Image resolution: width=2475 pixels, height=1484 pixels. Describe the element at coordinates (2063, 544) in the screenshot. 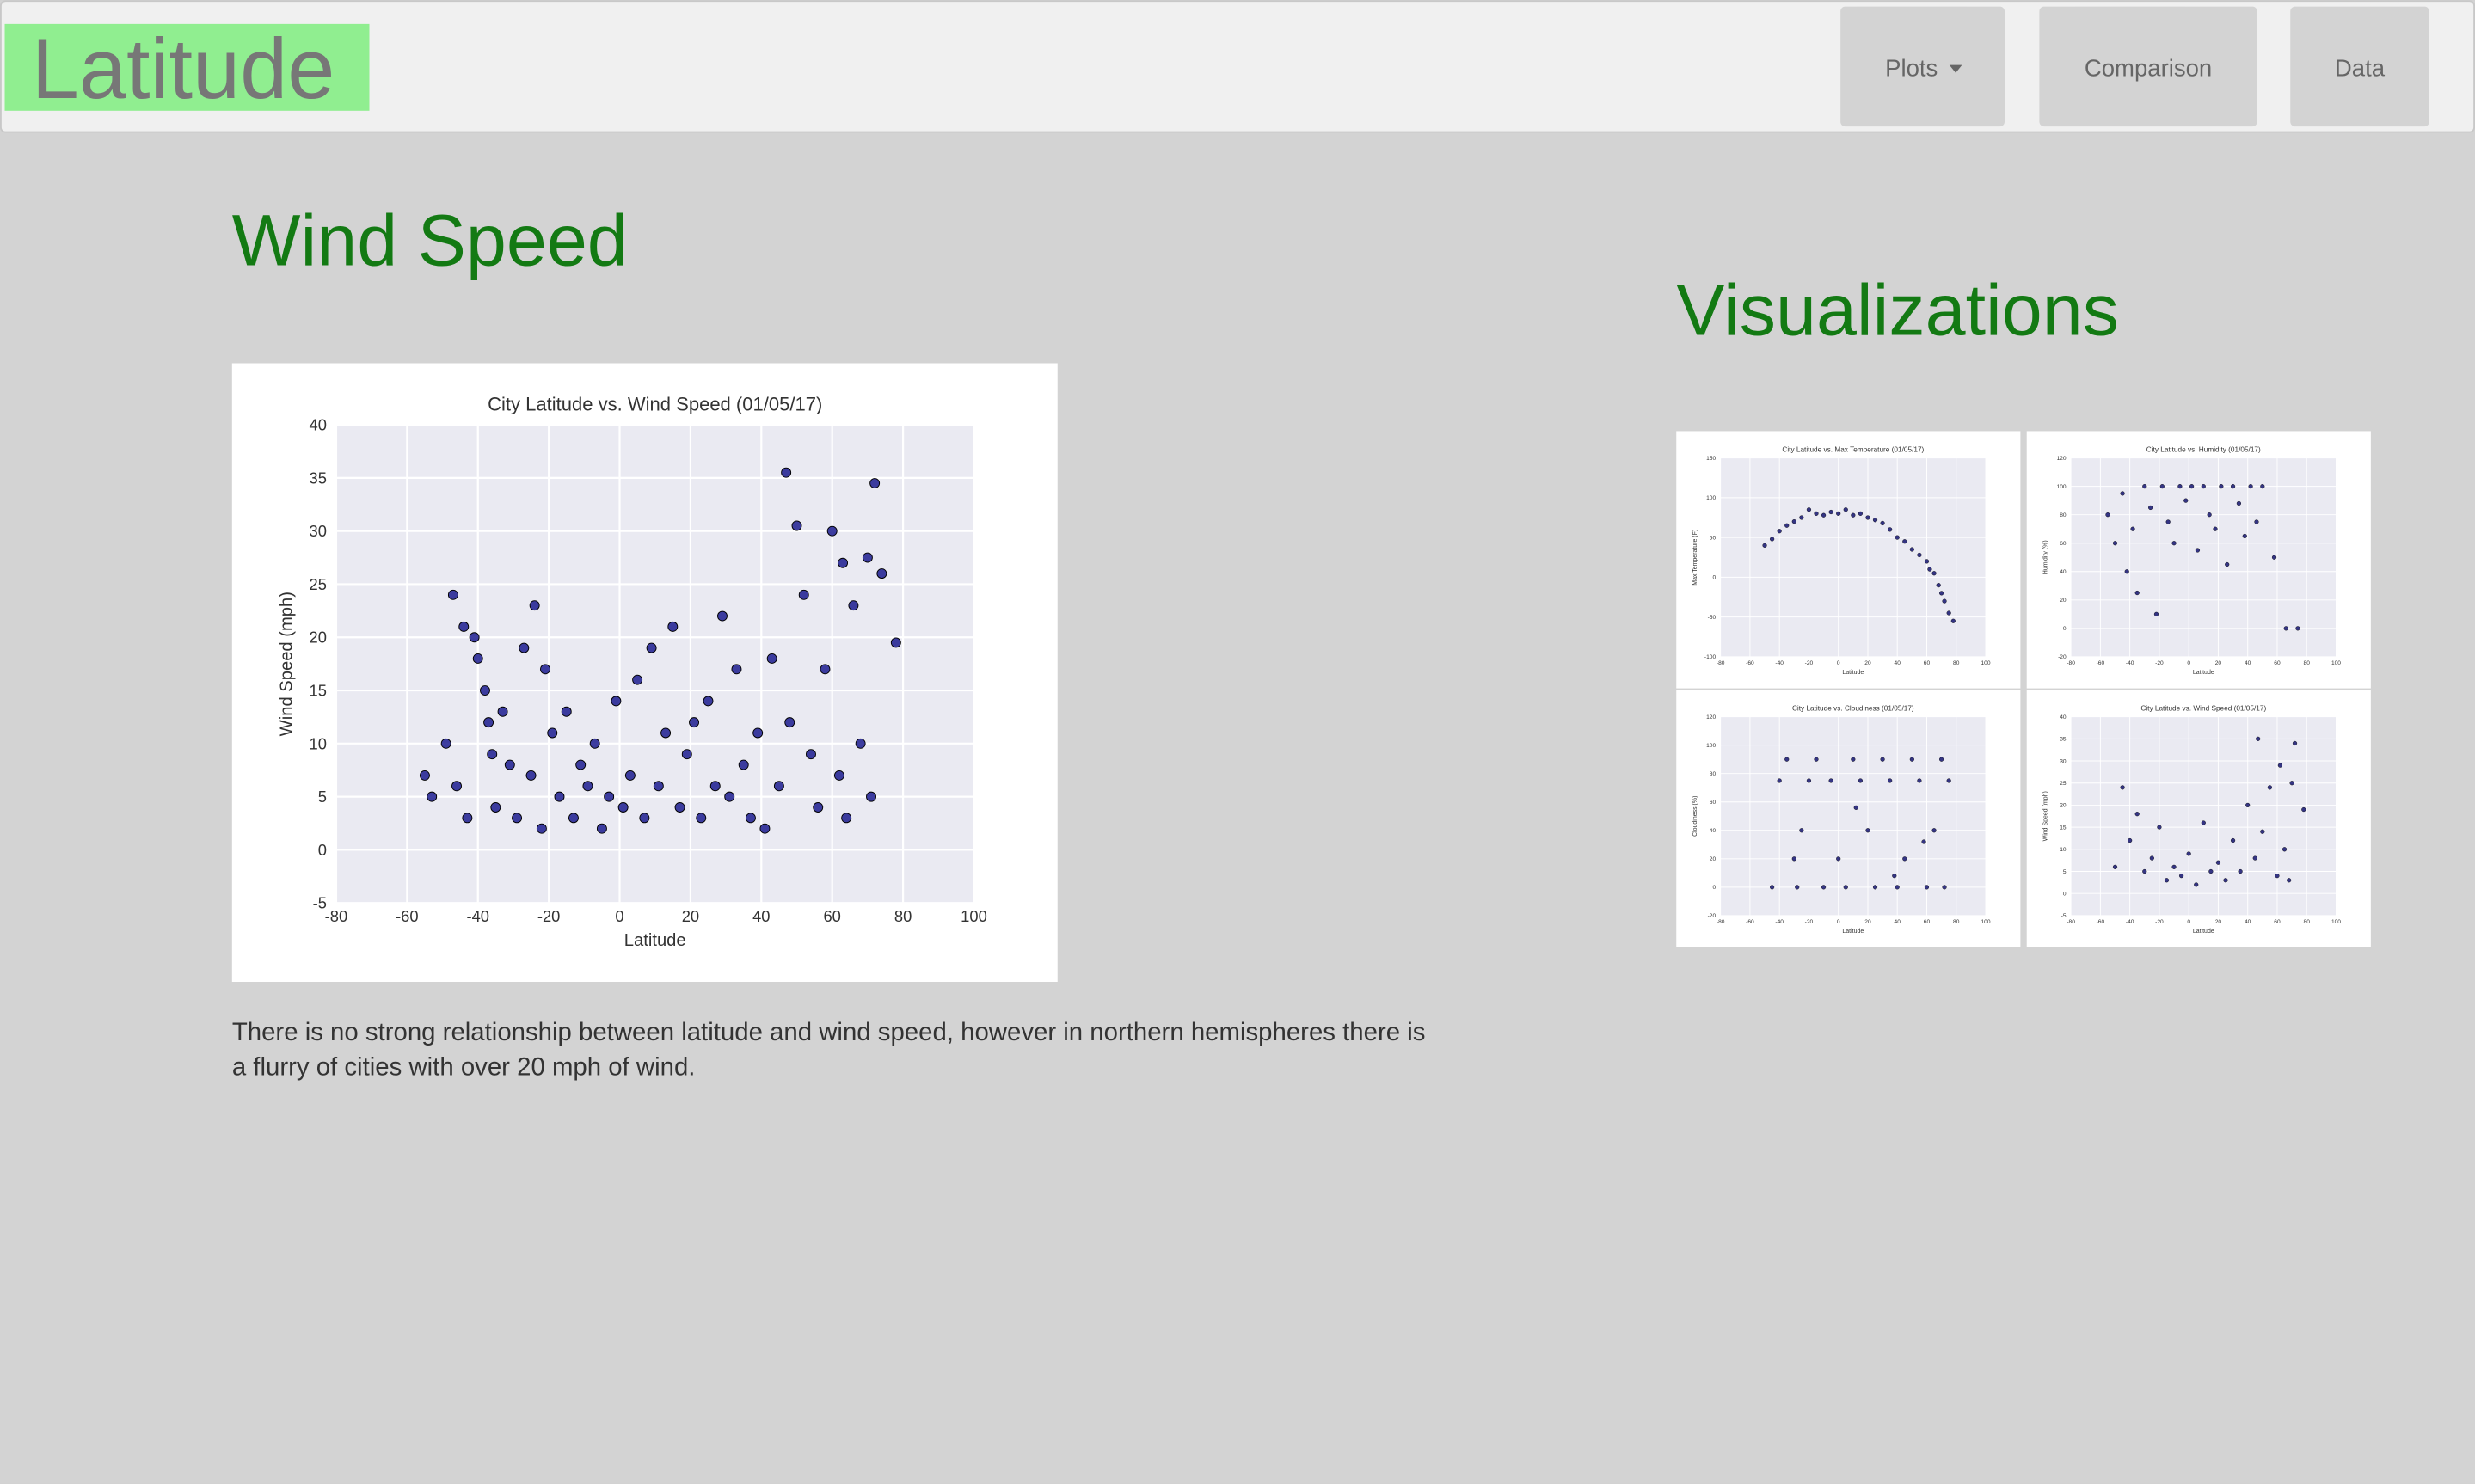

I see `y-tick-label: 60` at that location.